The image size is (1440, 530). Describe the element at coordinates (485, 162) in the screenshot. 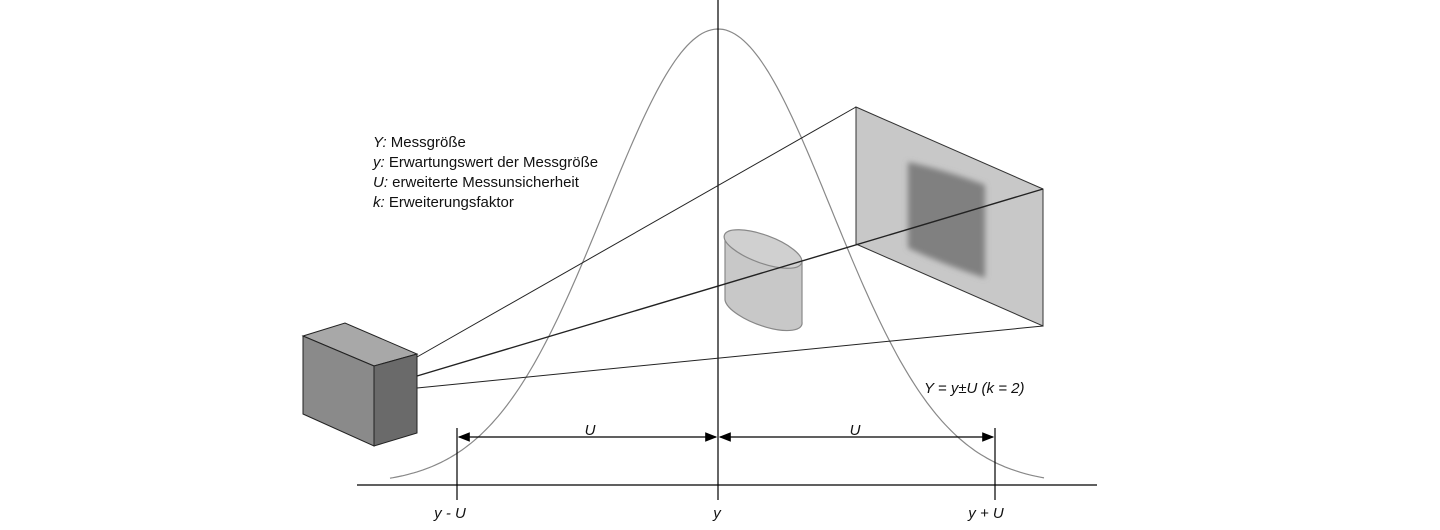

I see `legend-line: y: Erwartungswert der Messgröße` at that location.